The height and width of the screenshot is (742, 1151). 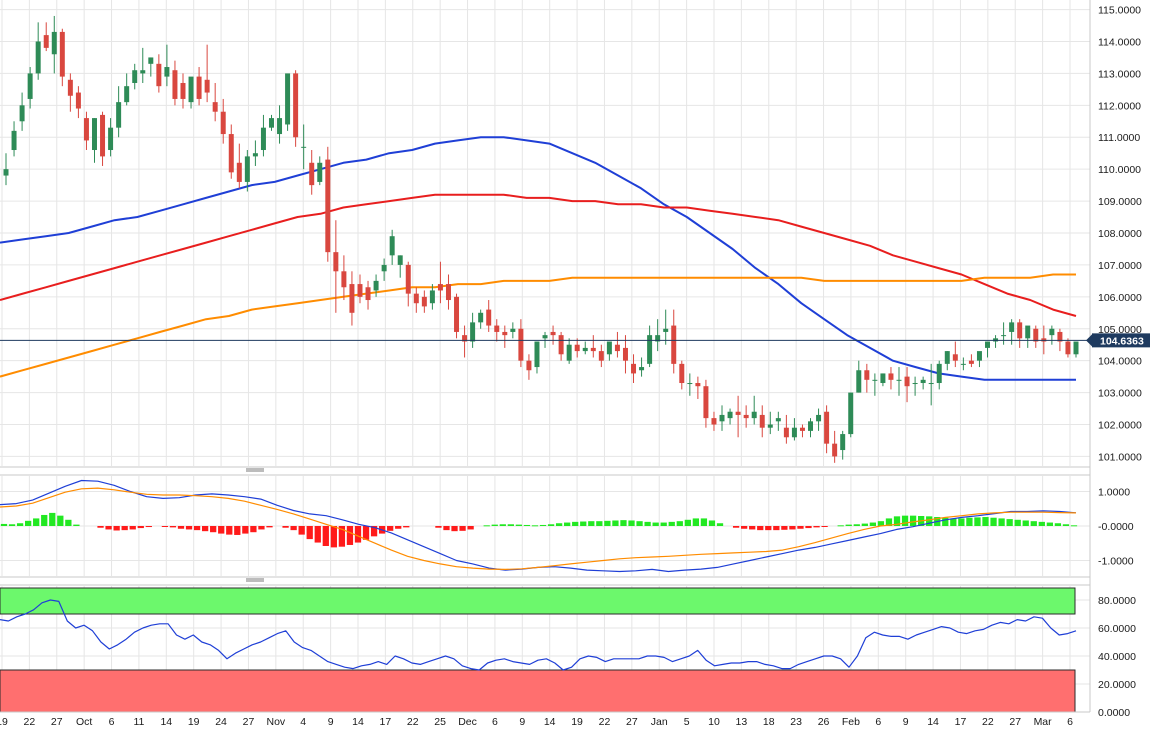 What do you see at coordinates (84, 722) in the screenshot?
I see `x-tick-label: Oct` at bounding box center [84, 722].